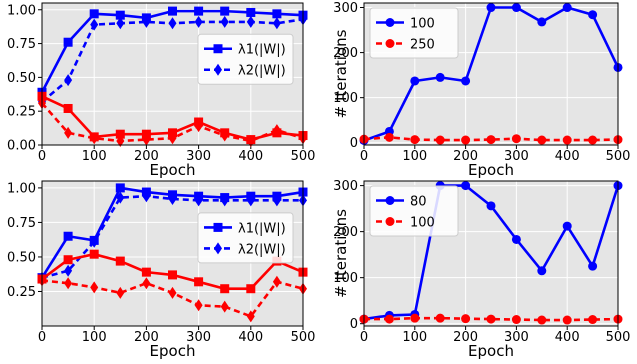 The height and width of the screenshot is (364, 637). Describe the element at coordinates (21, 257) in the screenshot. I see `y-tick-label: 0.50` at that location.